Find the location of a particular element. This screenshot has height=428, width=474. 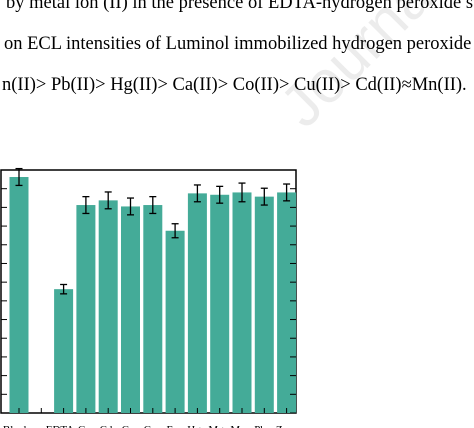

x-tick-label: Mg is located at coordinates (216, 426).